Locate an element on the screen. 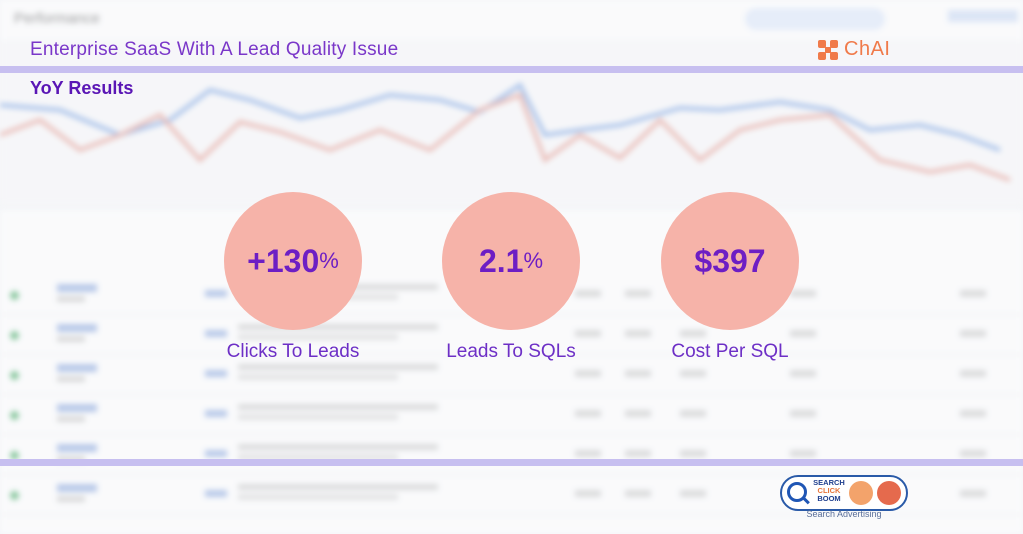 The image size is (1023, 534). metric-value: $397 is located at coordinates (730, 260).